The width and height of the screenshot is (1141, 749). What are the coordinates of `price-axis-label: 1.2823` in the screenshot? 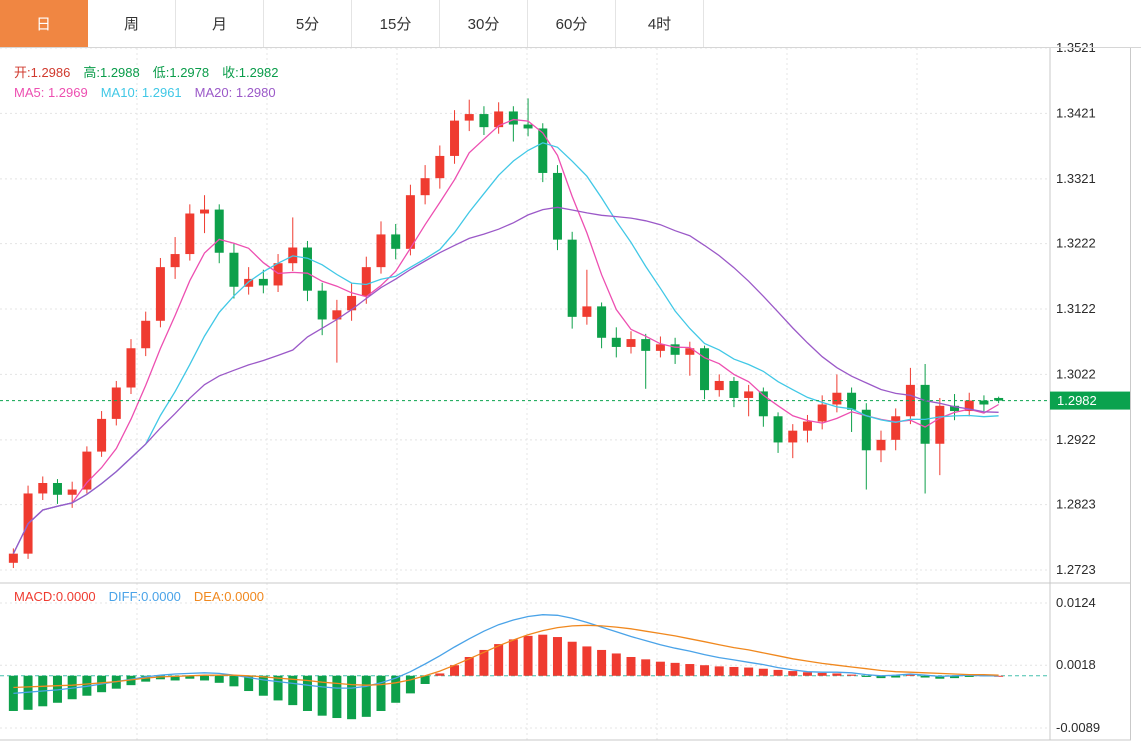 It's located at (1076, 504).